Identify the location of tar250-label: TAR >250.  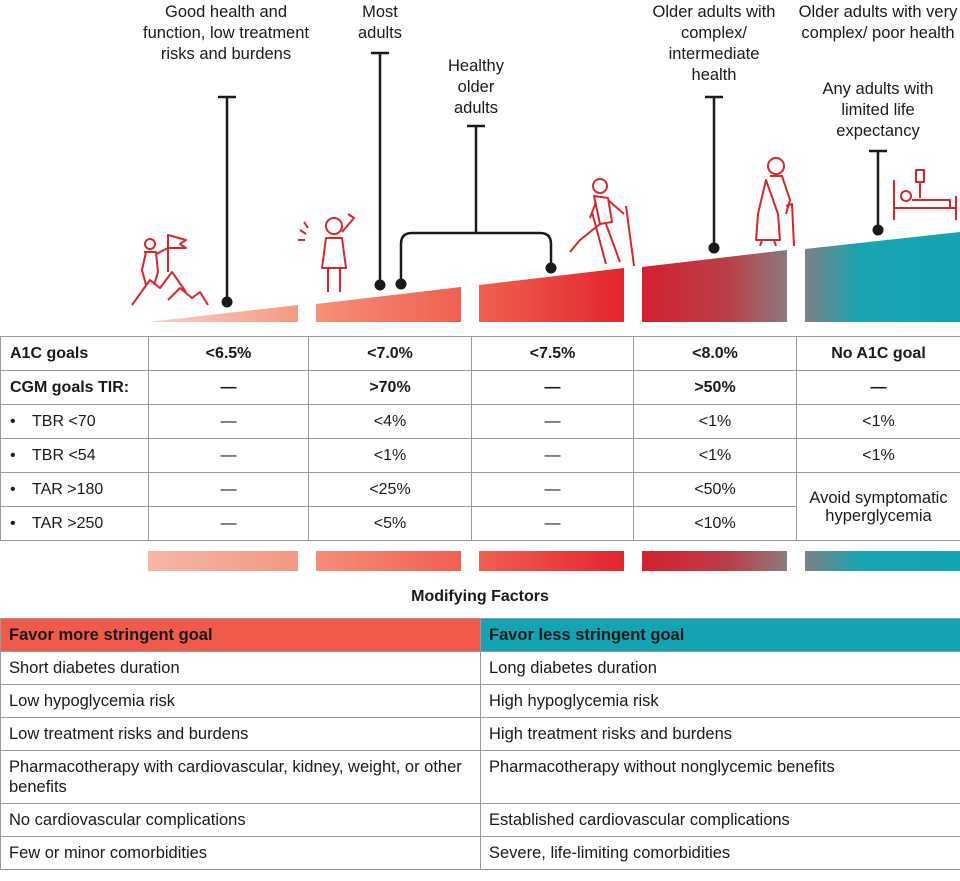
(68, 523).